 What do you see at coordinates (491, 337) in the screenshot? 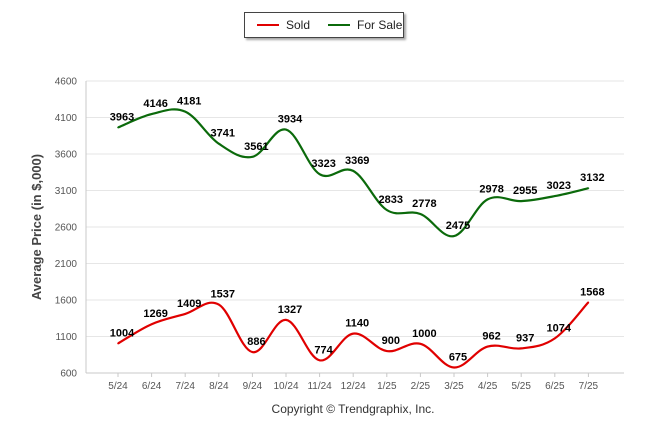
I see `data-label-sold: 962` at bounding box center [491, 337].